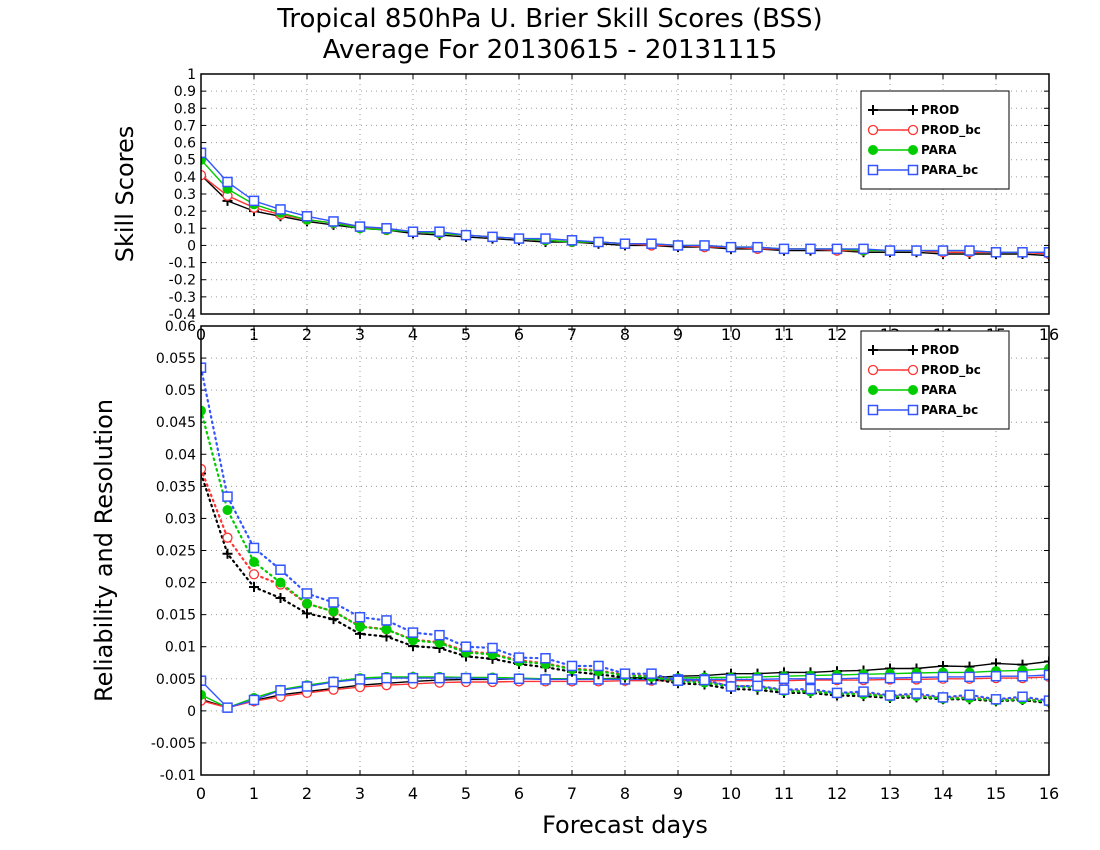 The image size is (1100, 850). I want to click on x-tick-label: 3, so click(360, 334).